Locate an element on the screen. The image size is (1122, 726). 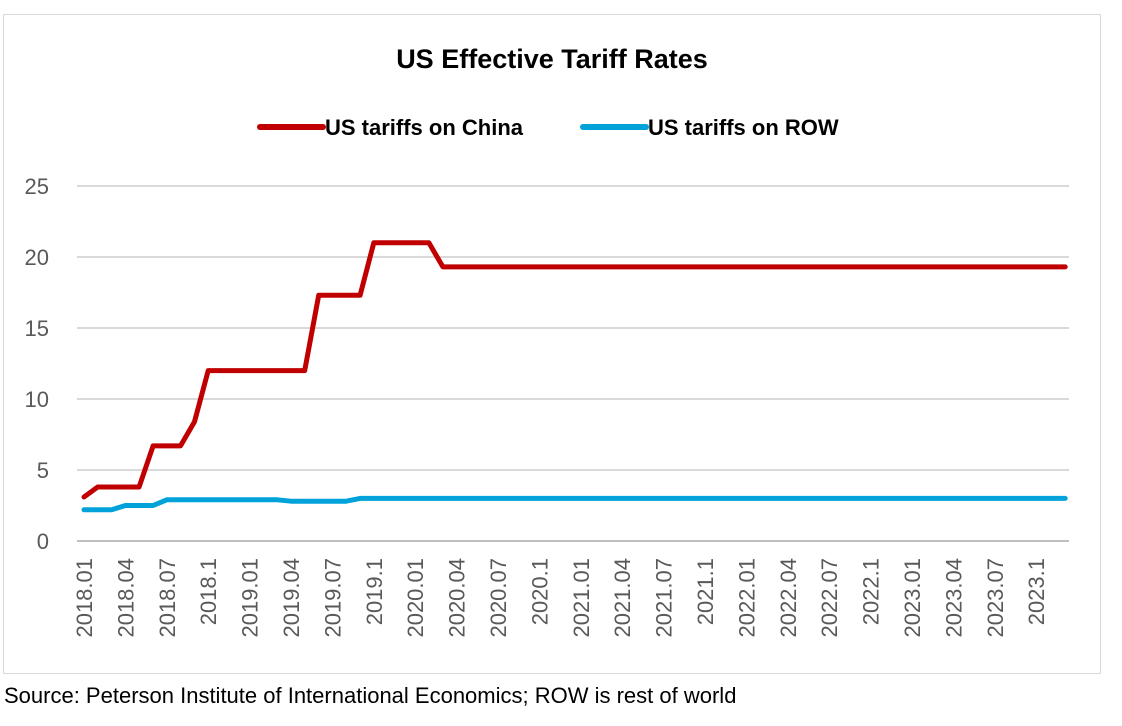
x-tick-label: 2023.1 is located at coordinates (1036, 591).